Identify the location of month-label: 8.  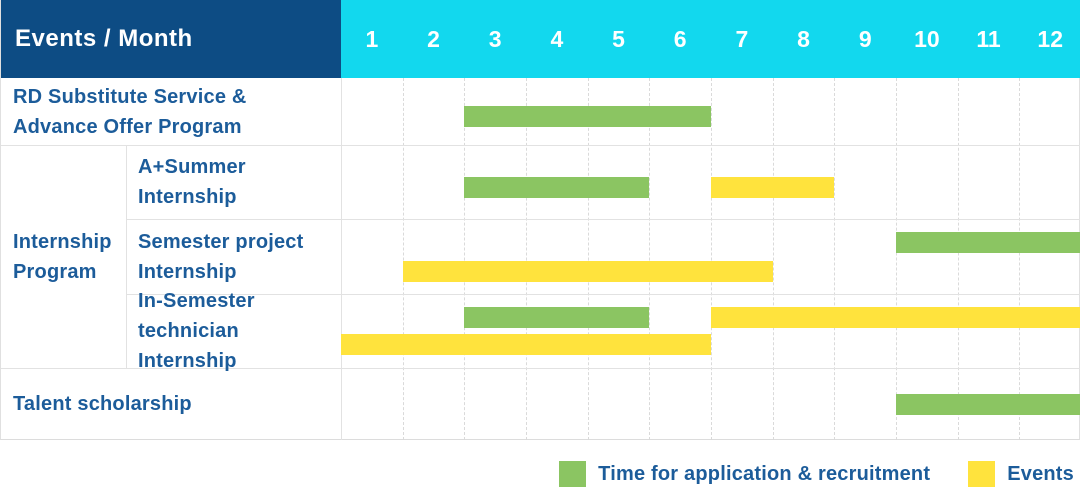
(803, 38).